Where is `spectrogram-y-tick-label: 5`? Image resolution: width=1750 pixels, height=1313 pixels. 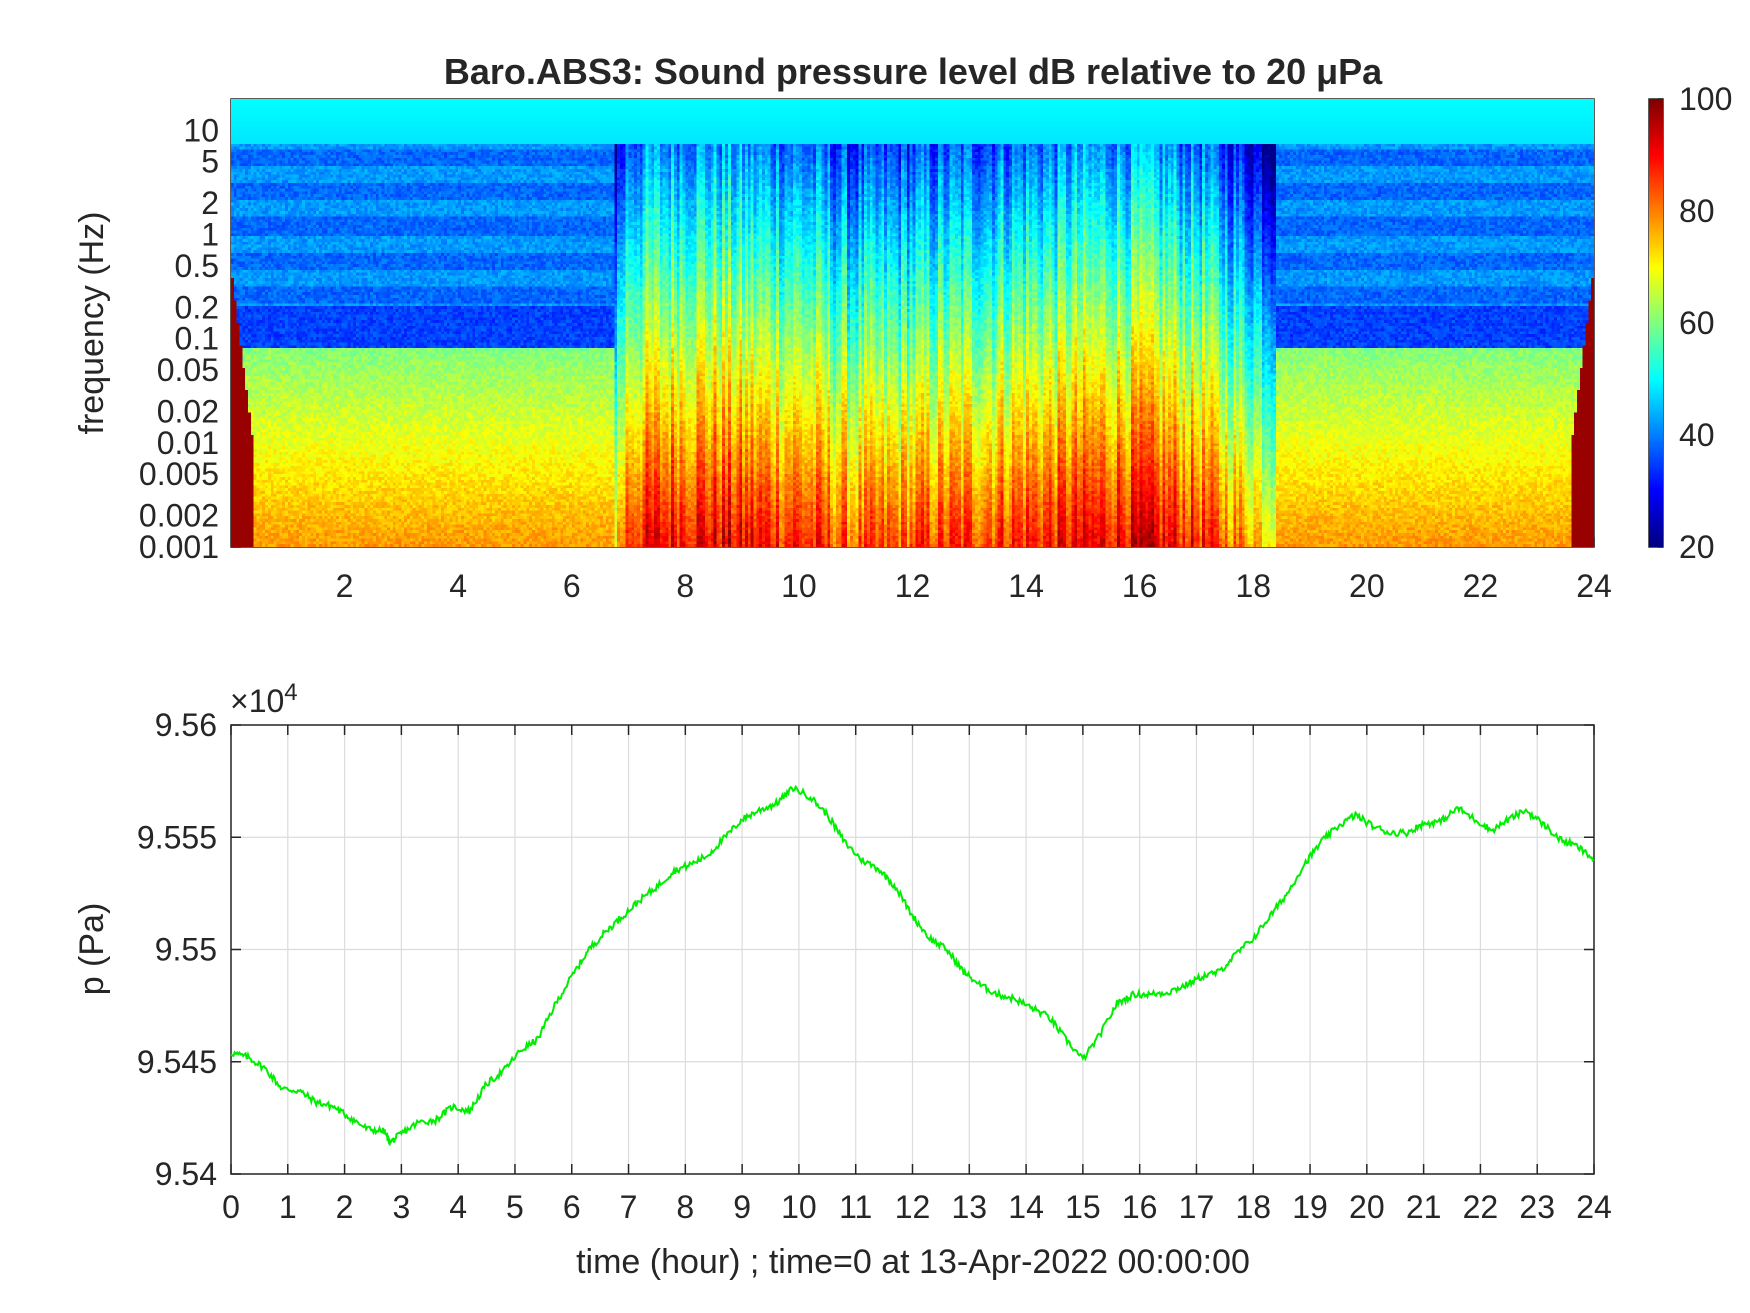 spectrogram-y-tick-label: 5 is located at coordinates (210, 162).